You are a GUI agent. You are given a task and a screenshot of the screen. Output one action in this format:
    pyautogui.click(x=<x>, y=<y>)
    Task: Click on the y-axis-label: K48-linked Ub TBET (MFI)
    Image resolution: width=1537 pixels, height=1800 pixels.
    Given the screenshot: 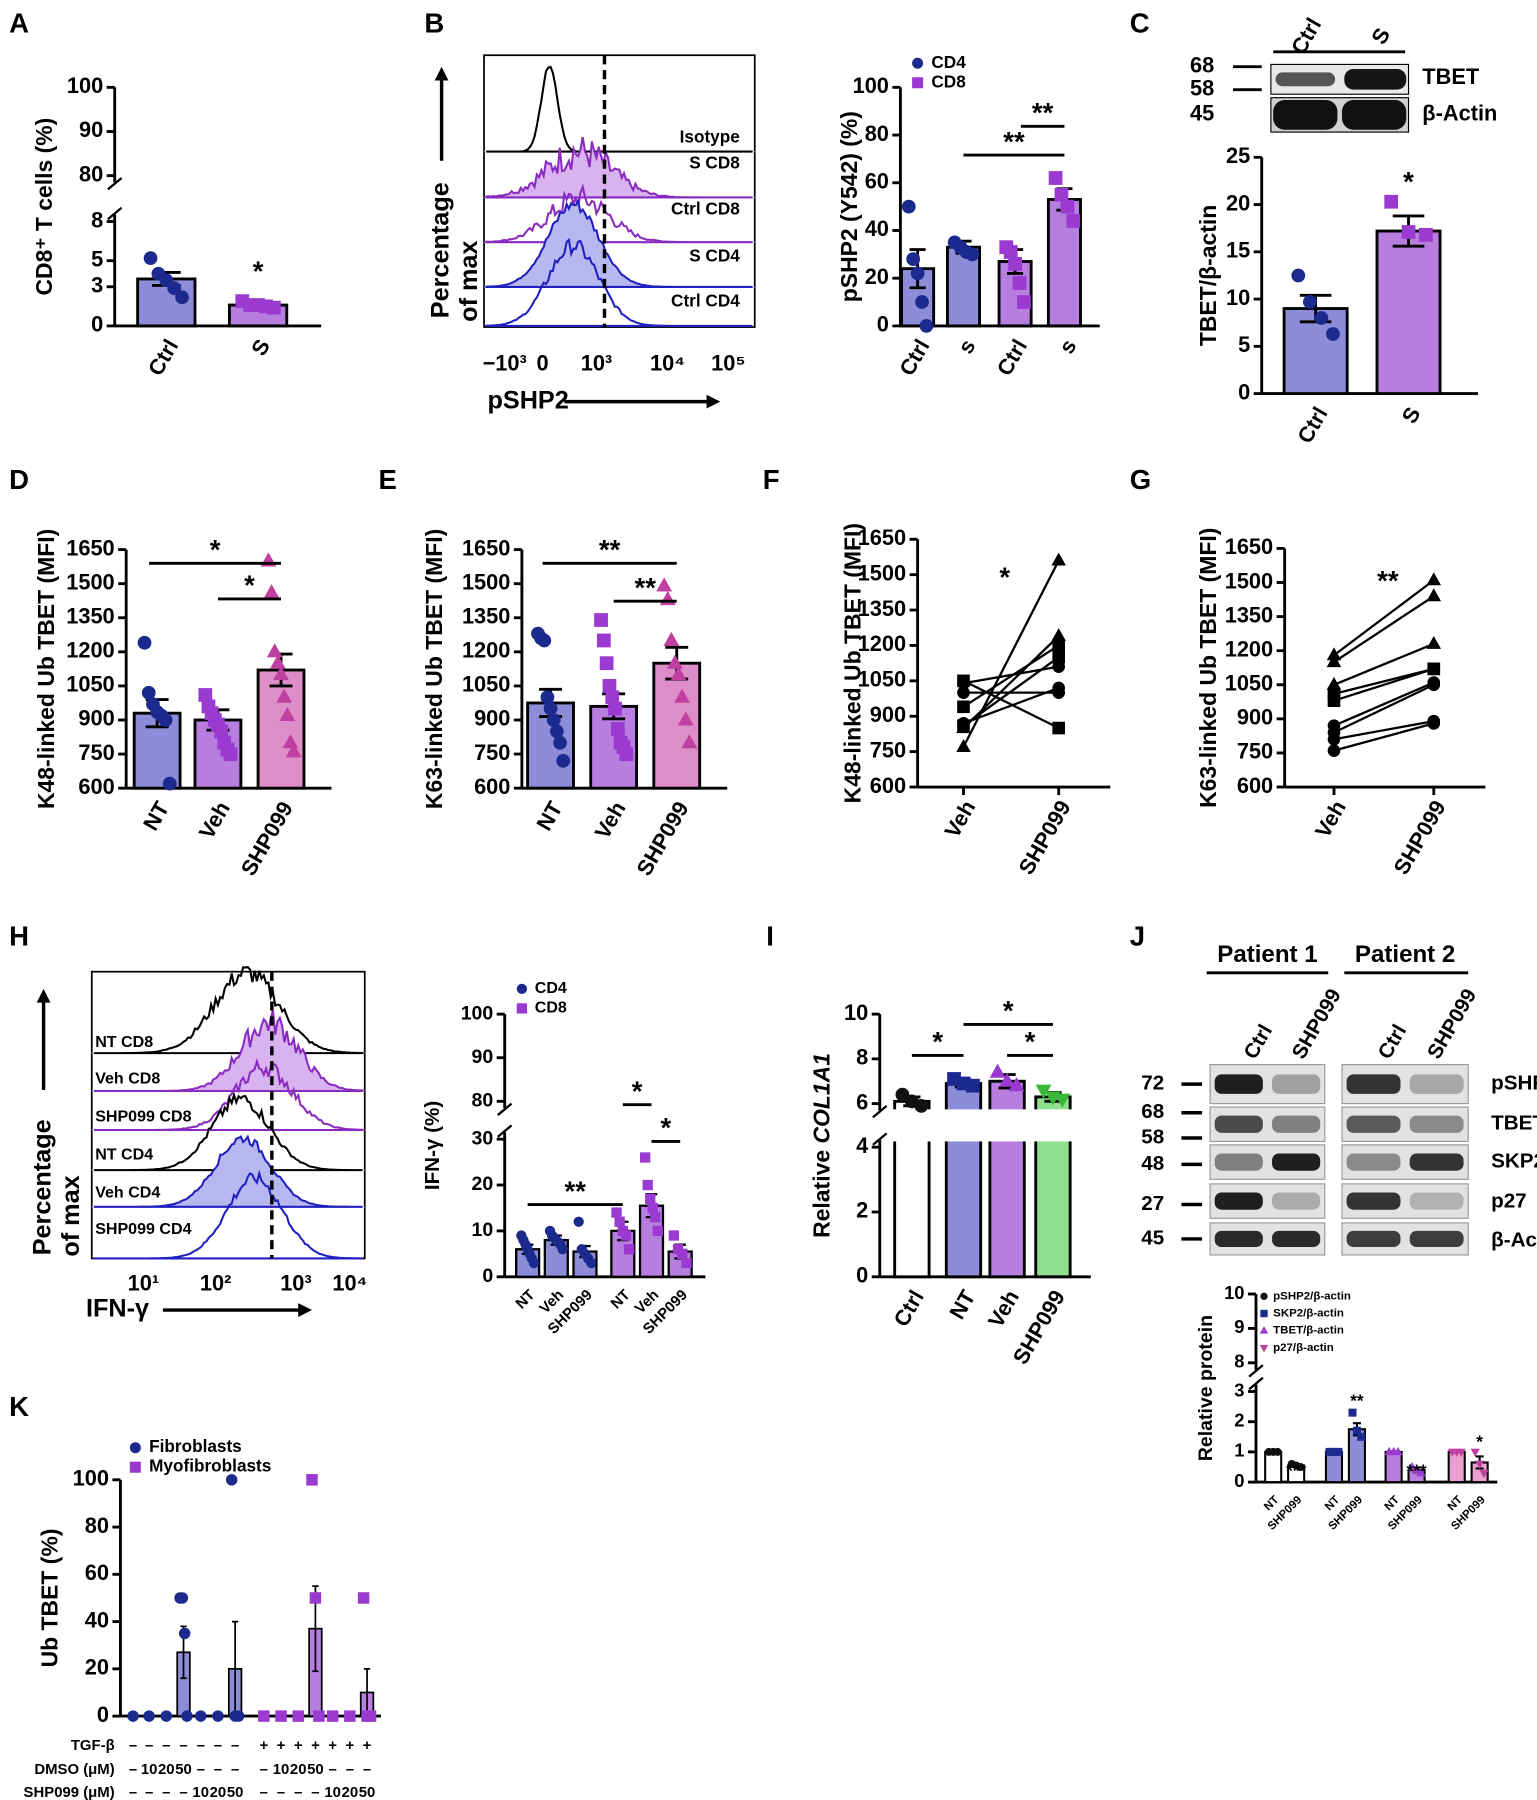 What is the action you would take?
    pyautogui.click(x=853, y=663)
    